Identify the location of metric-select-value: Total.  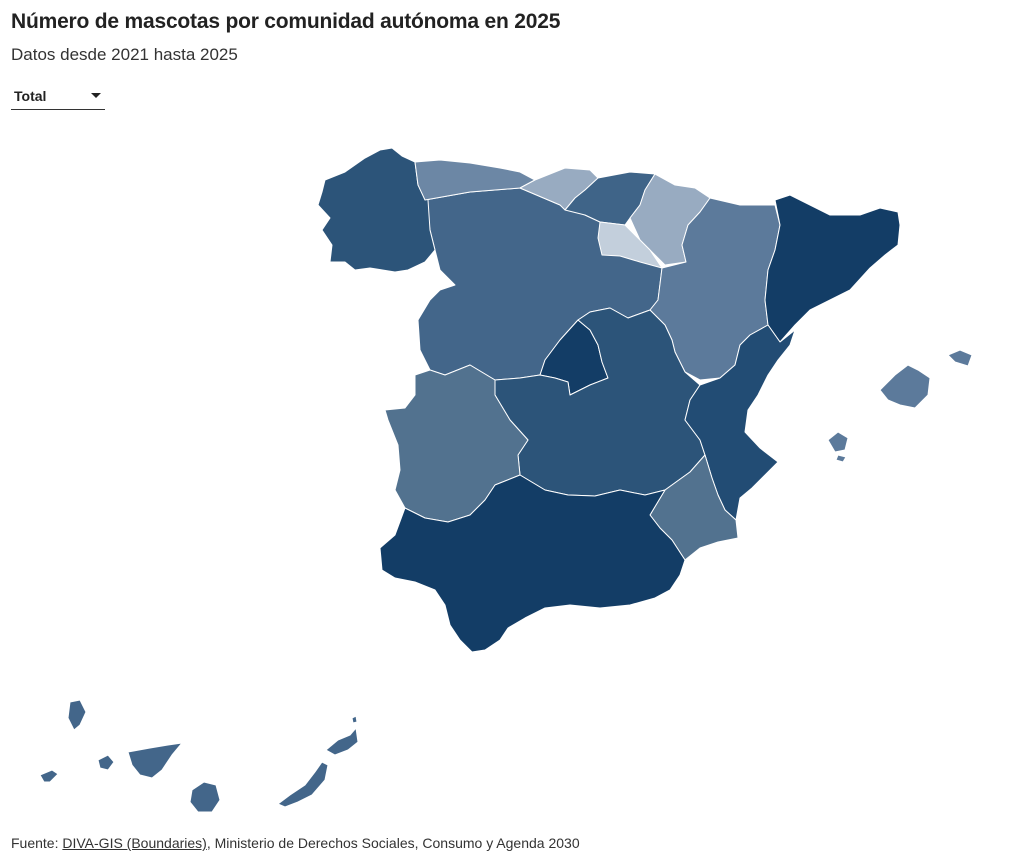
(30, 96).